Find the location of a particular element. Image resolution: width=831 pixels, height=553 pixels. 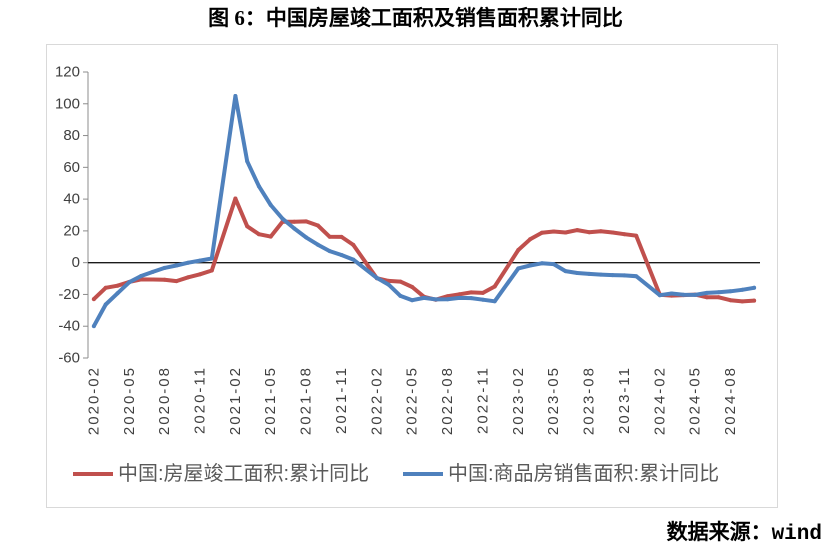

y-tick-label: 60 is located at coordinates (71, 167).